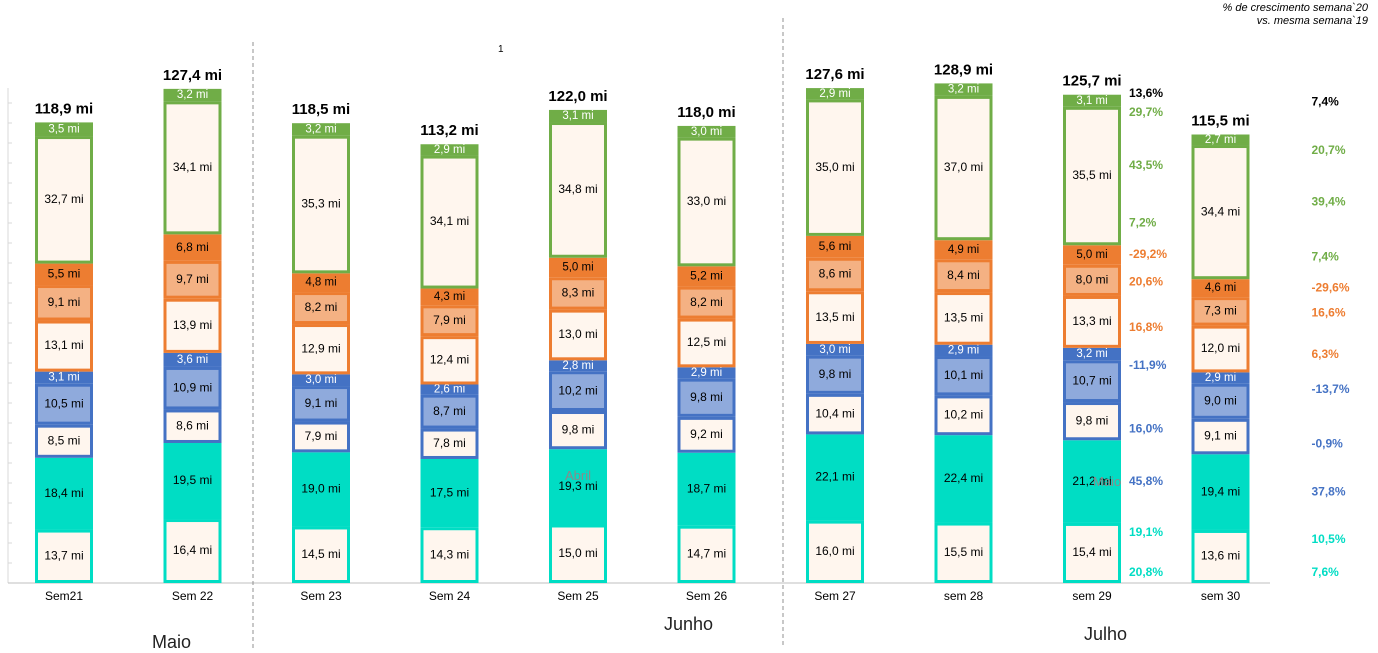 Image resolution: width=1378 pixels, height=653 pixels. I want to click on growth-label-sem30: 10,5%, so click(1329, 539).